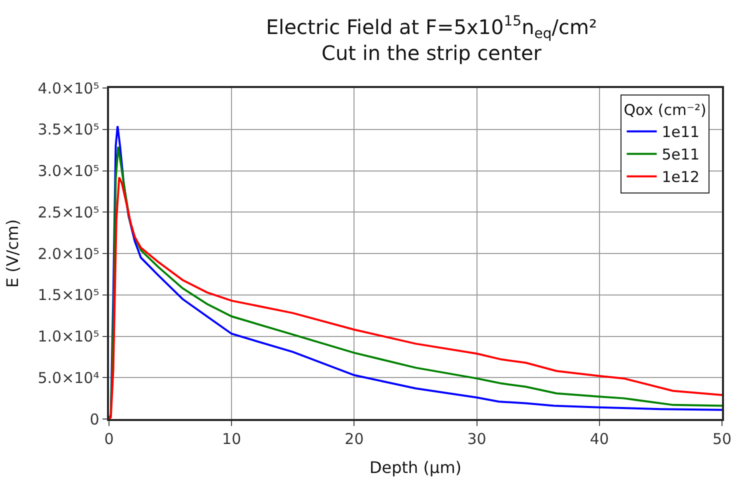 This screenshot has height=486, width=744. I want to click on x-tick-label: 0, so click(109, 439).